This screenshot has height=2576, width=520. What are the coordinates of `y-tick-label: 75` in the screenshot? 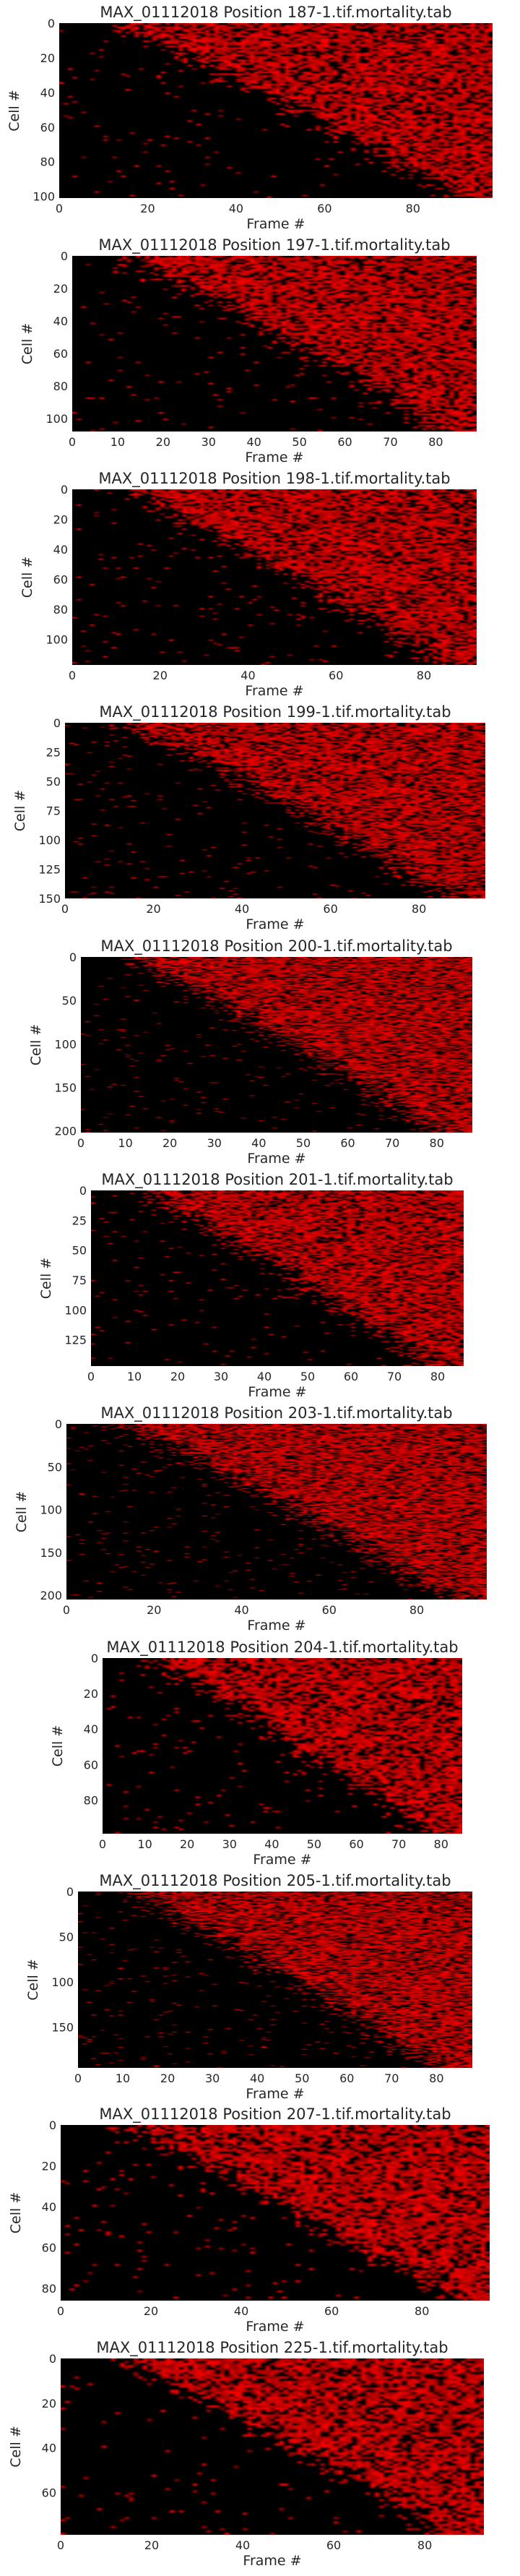 It's located at (53, 811).